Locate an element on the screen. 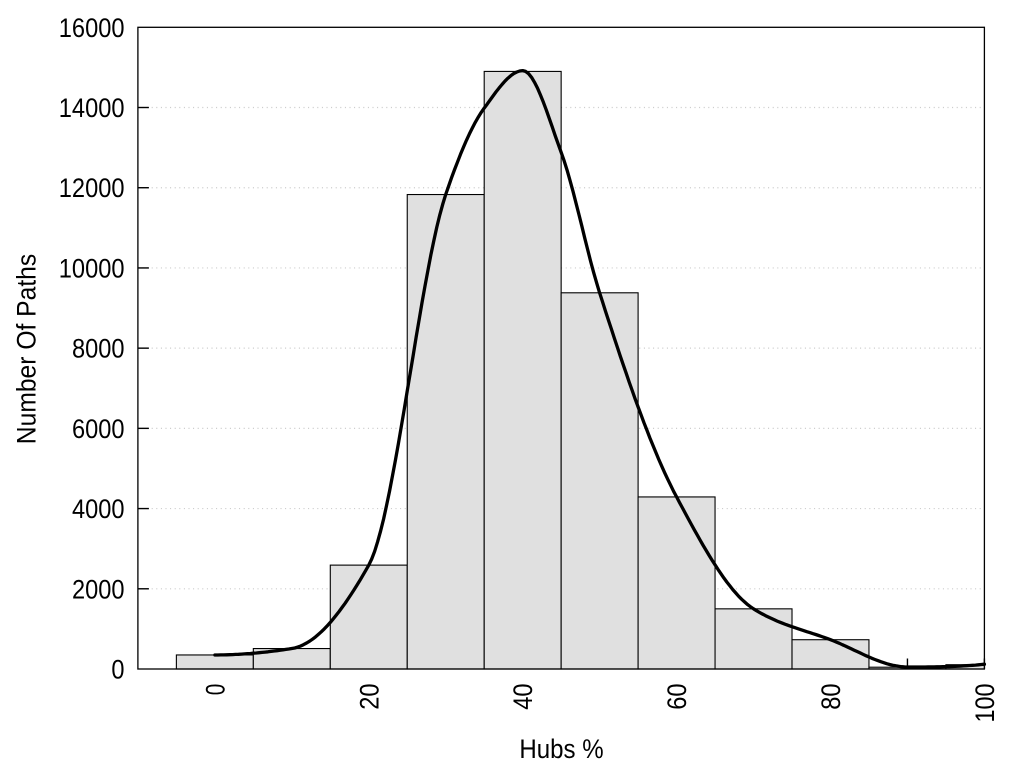 This screenshot has height=768, width=1024. svg-text: 2000 is located at coordinates (98, 589).